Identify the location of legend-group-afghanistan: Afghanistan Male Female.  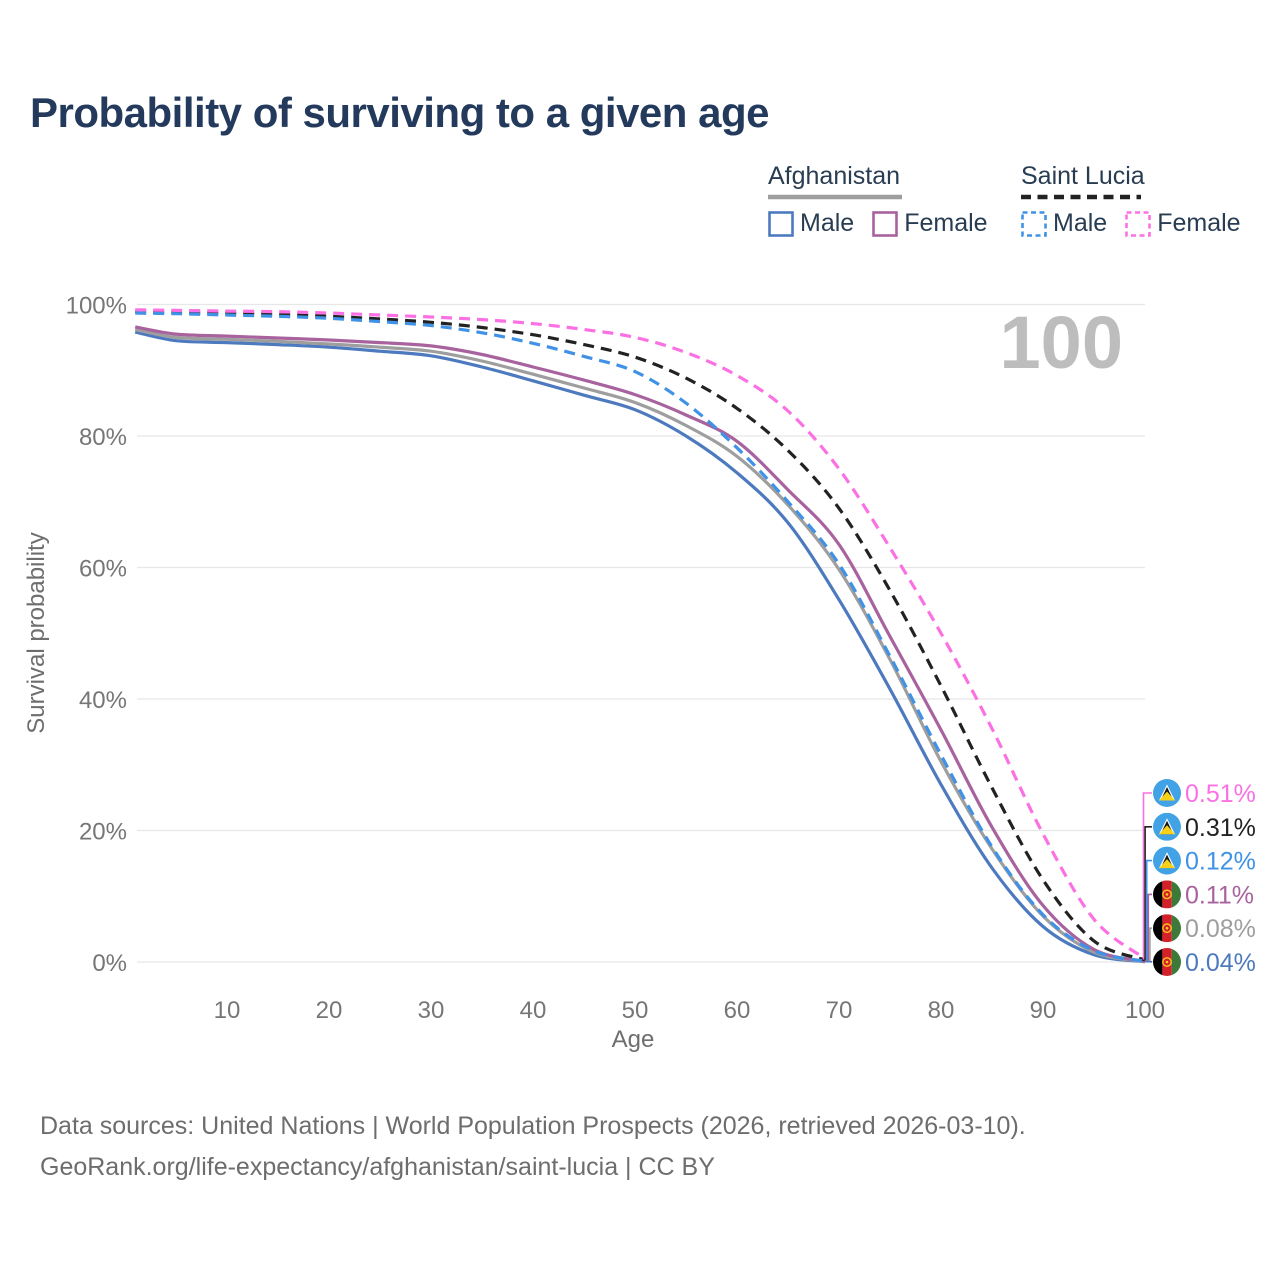
(887, 199).